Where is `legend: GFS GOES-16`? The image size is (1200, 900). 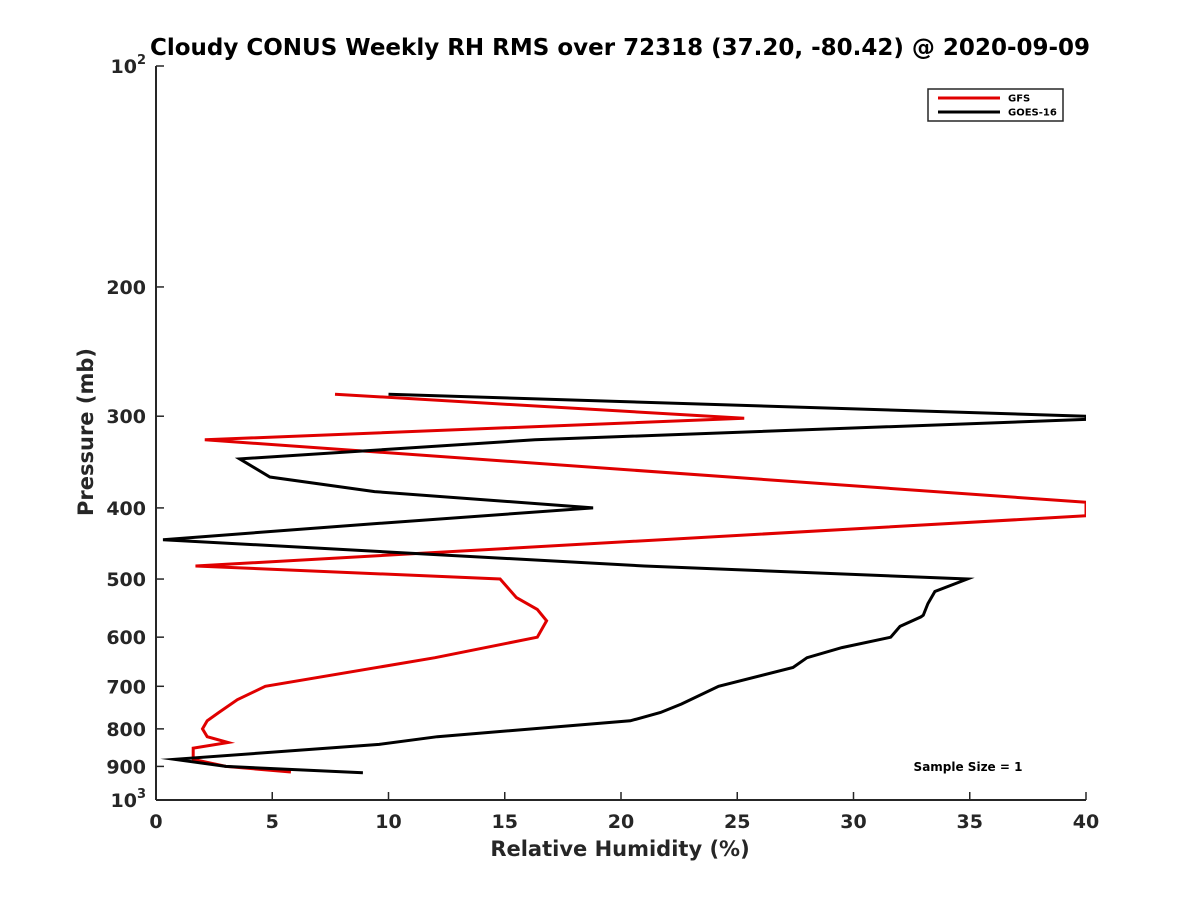
legend: GFS GOES-16 is located at coordinates (995, 105).